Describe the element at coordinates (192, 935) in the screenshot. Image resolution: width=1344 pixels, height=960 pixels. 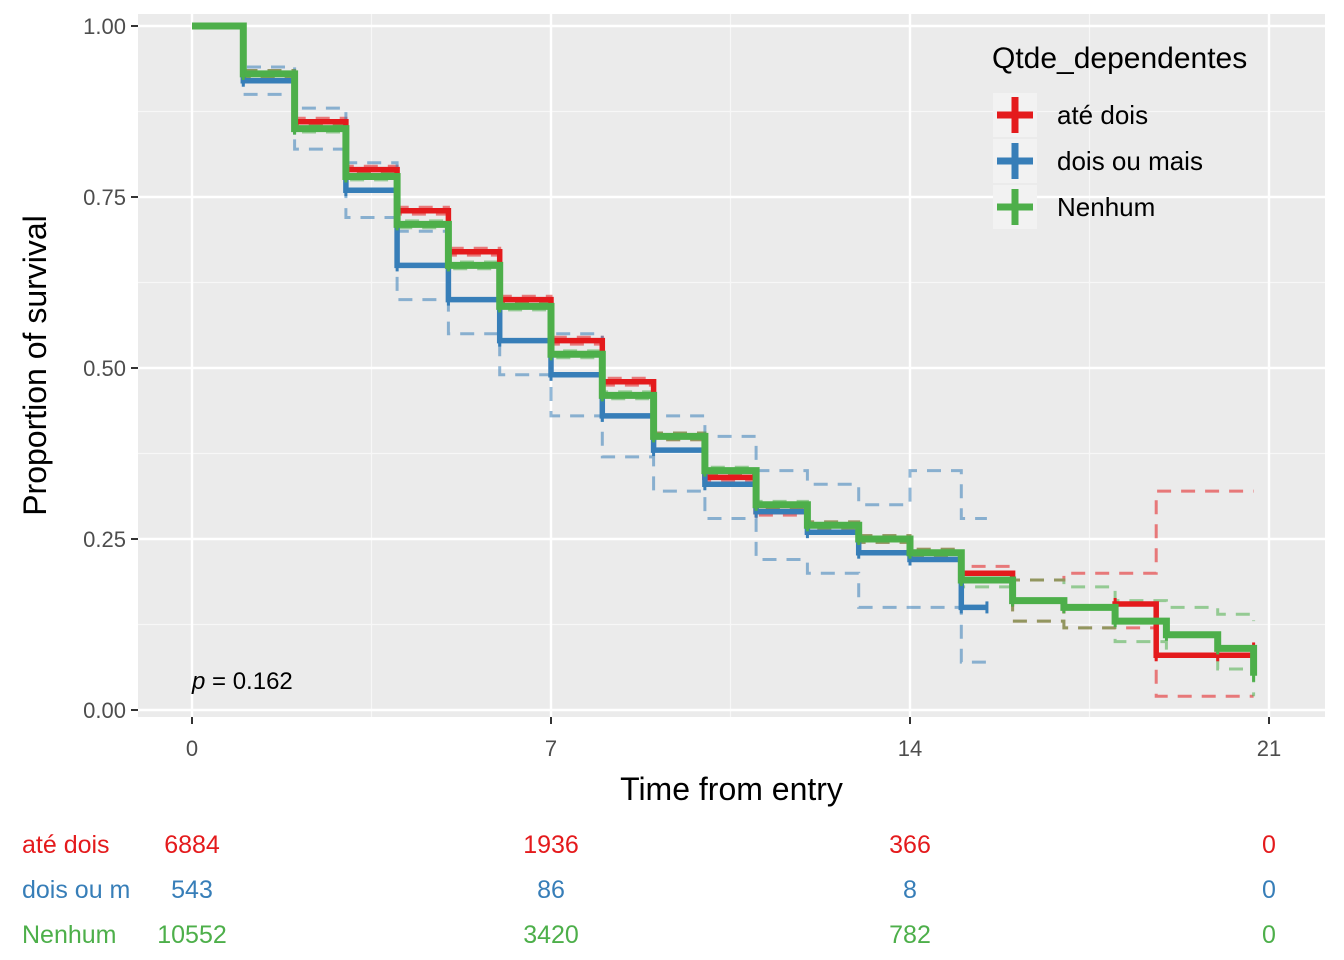
I see `risk-count-nenhum: 10552` at that location.